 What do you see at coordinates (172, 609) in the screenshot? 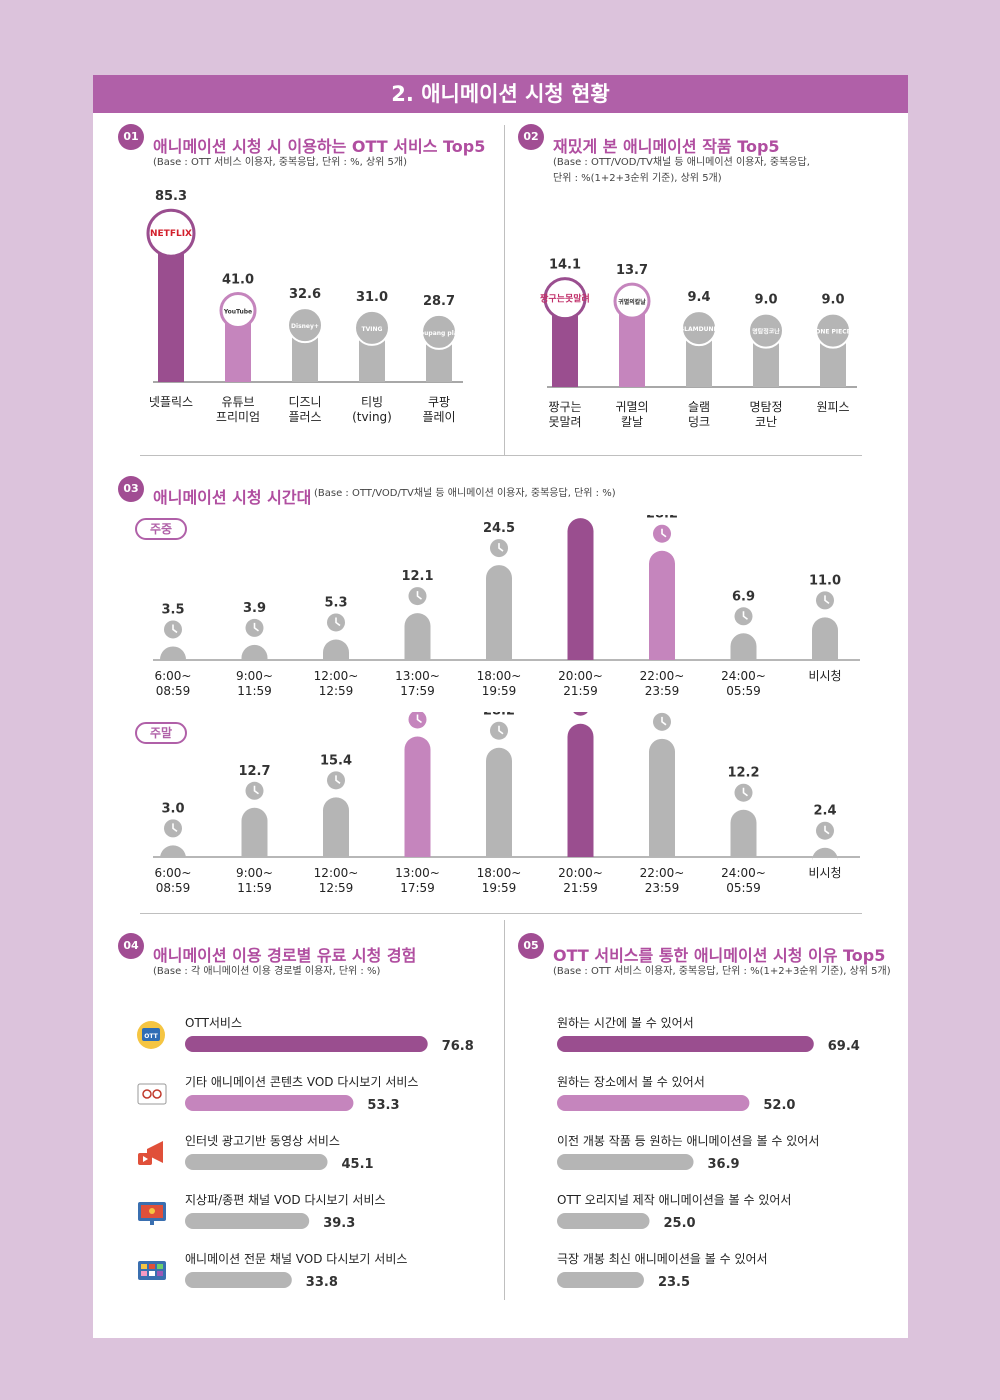
I see `data-label: 3.5` at bounding box center [172, 609].